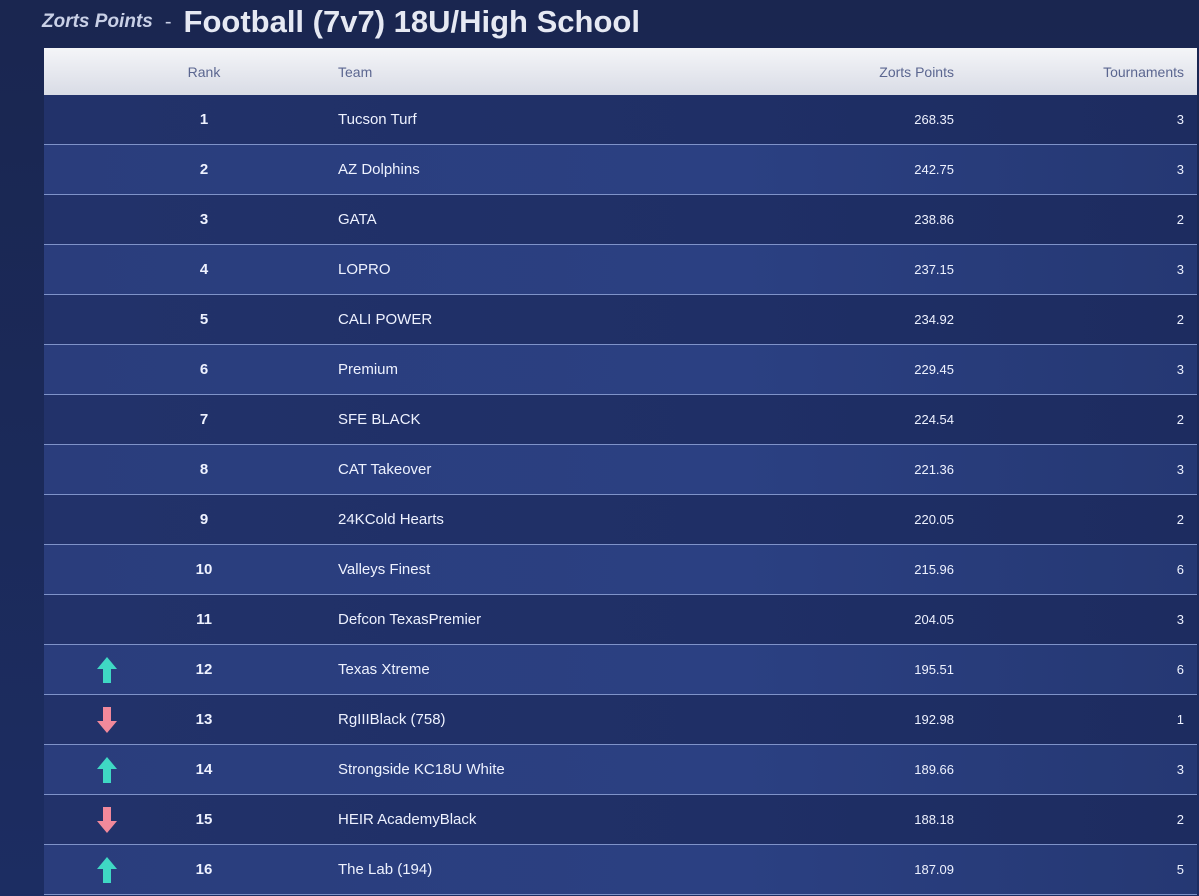 The image size is (1199, 896). I want to click on page-title: Football (7v7) 18U/High School, so click(411, 21).